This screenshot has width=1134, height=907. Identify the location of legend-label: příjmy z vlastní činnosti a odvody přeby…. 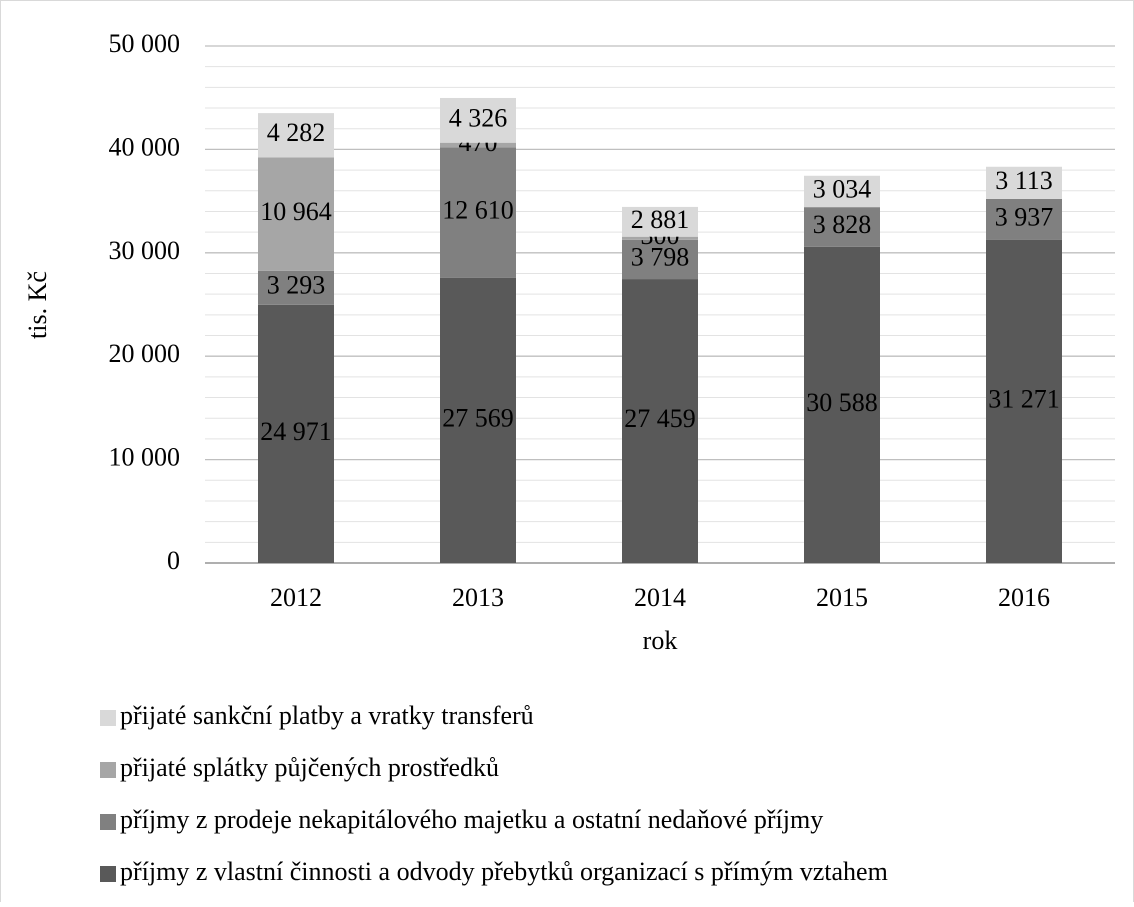
(504, 871).